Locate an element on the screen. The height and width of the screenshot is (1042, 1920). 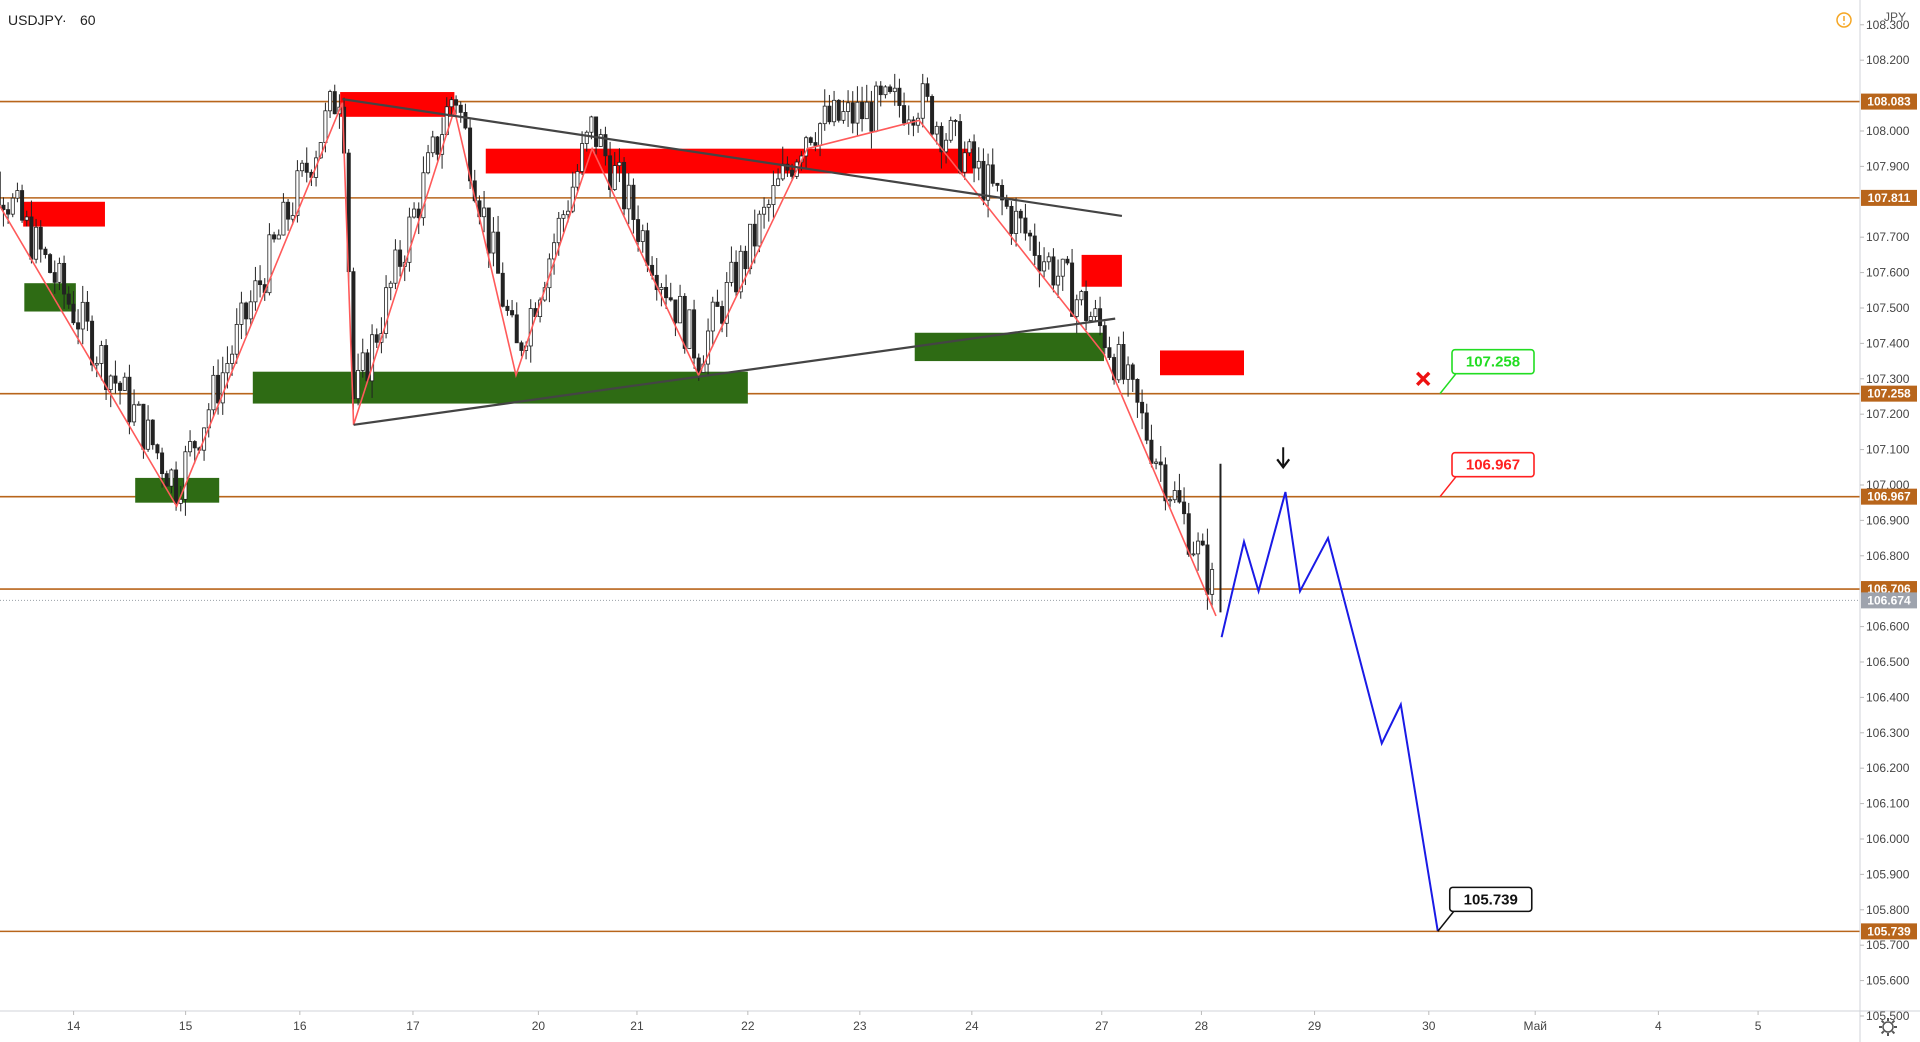
level-callout-0-box is located at coordinates (1493, 361).